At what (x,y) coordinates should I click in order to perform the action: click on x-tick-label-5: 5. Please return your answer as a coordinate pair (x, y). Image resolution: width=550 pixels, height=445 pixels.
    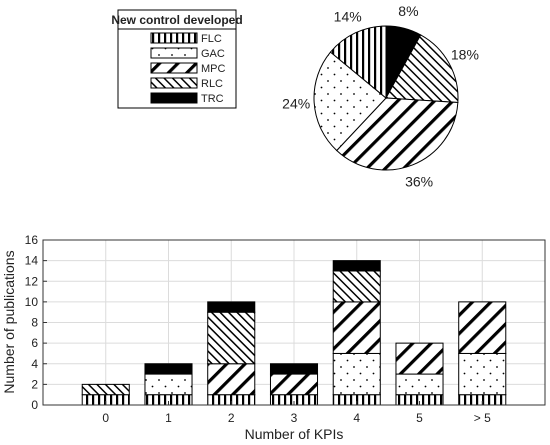
    Looking at the image, I should click on (419, 418).